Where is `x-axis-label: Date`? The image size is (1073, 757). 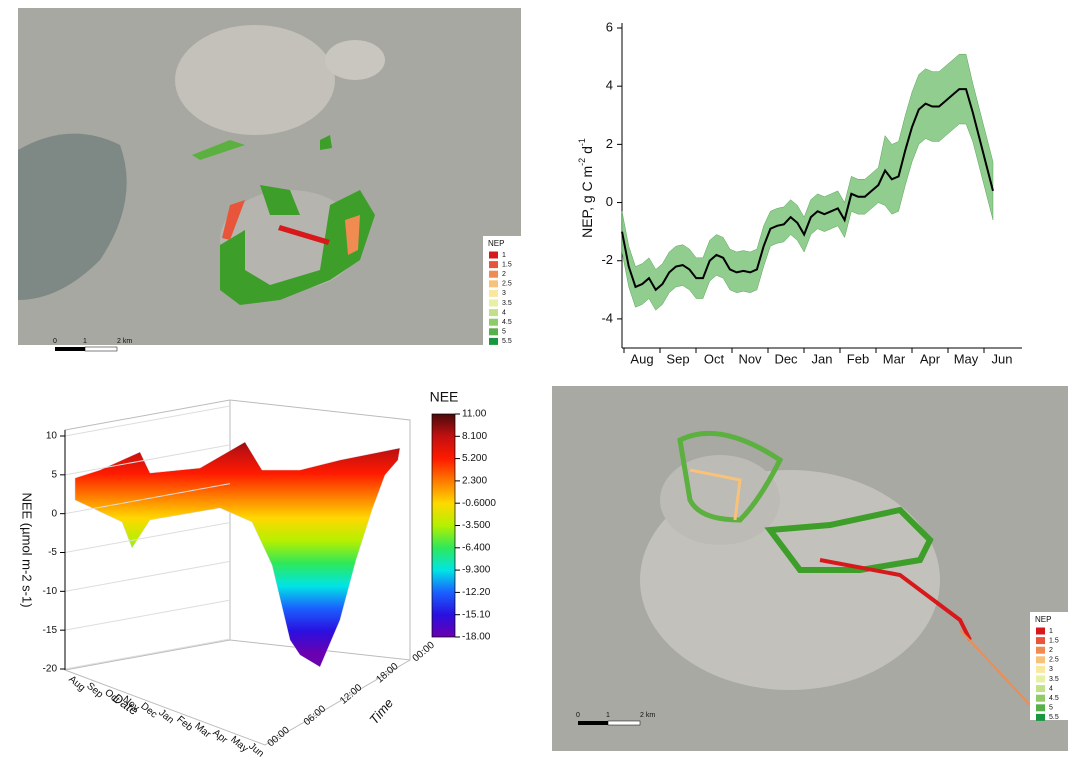
x-axis-label: Date is located at coordinates (125, 704).